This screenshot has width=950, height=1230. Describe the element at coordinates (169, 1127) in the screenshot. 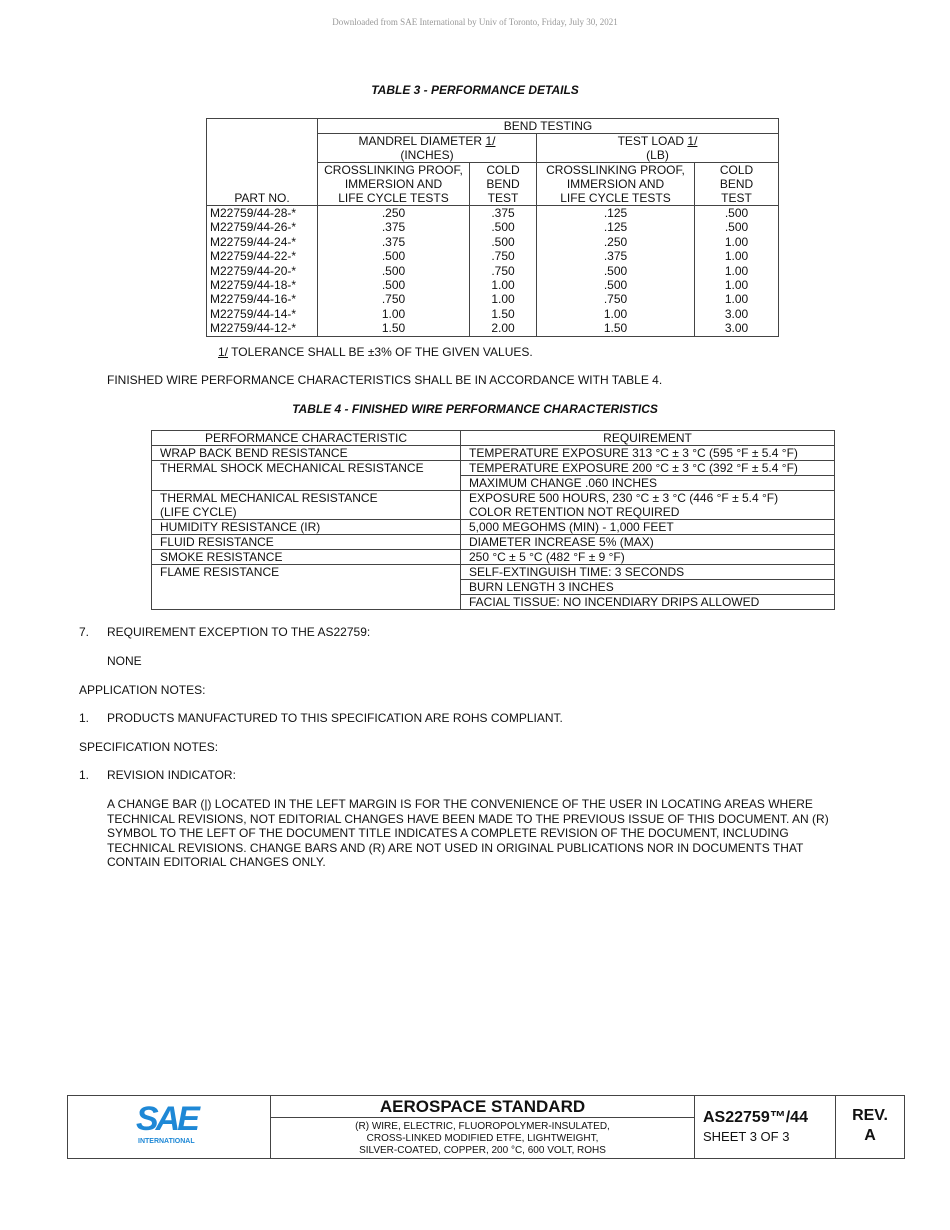

I see `sae-logo: SAE INTERNATIONAL` at that location.